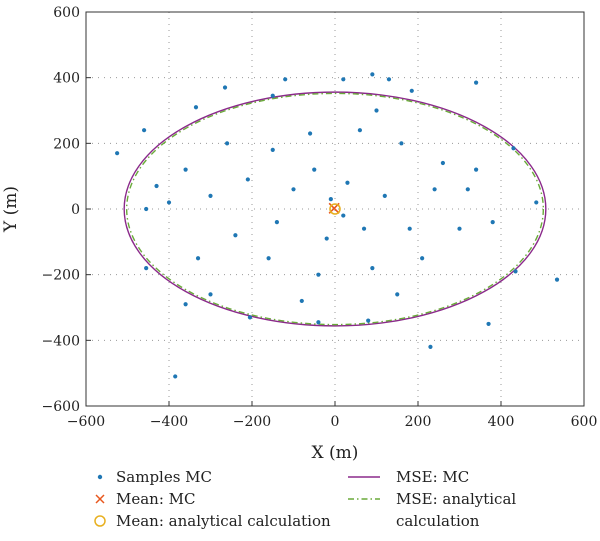 The image size is (600, 541). I want to click on legend-label: Samples MC, so click(164, 477).